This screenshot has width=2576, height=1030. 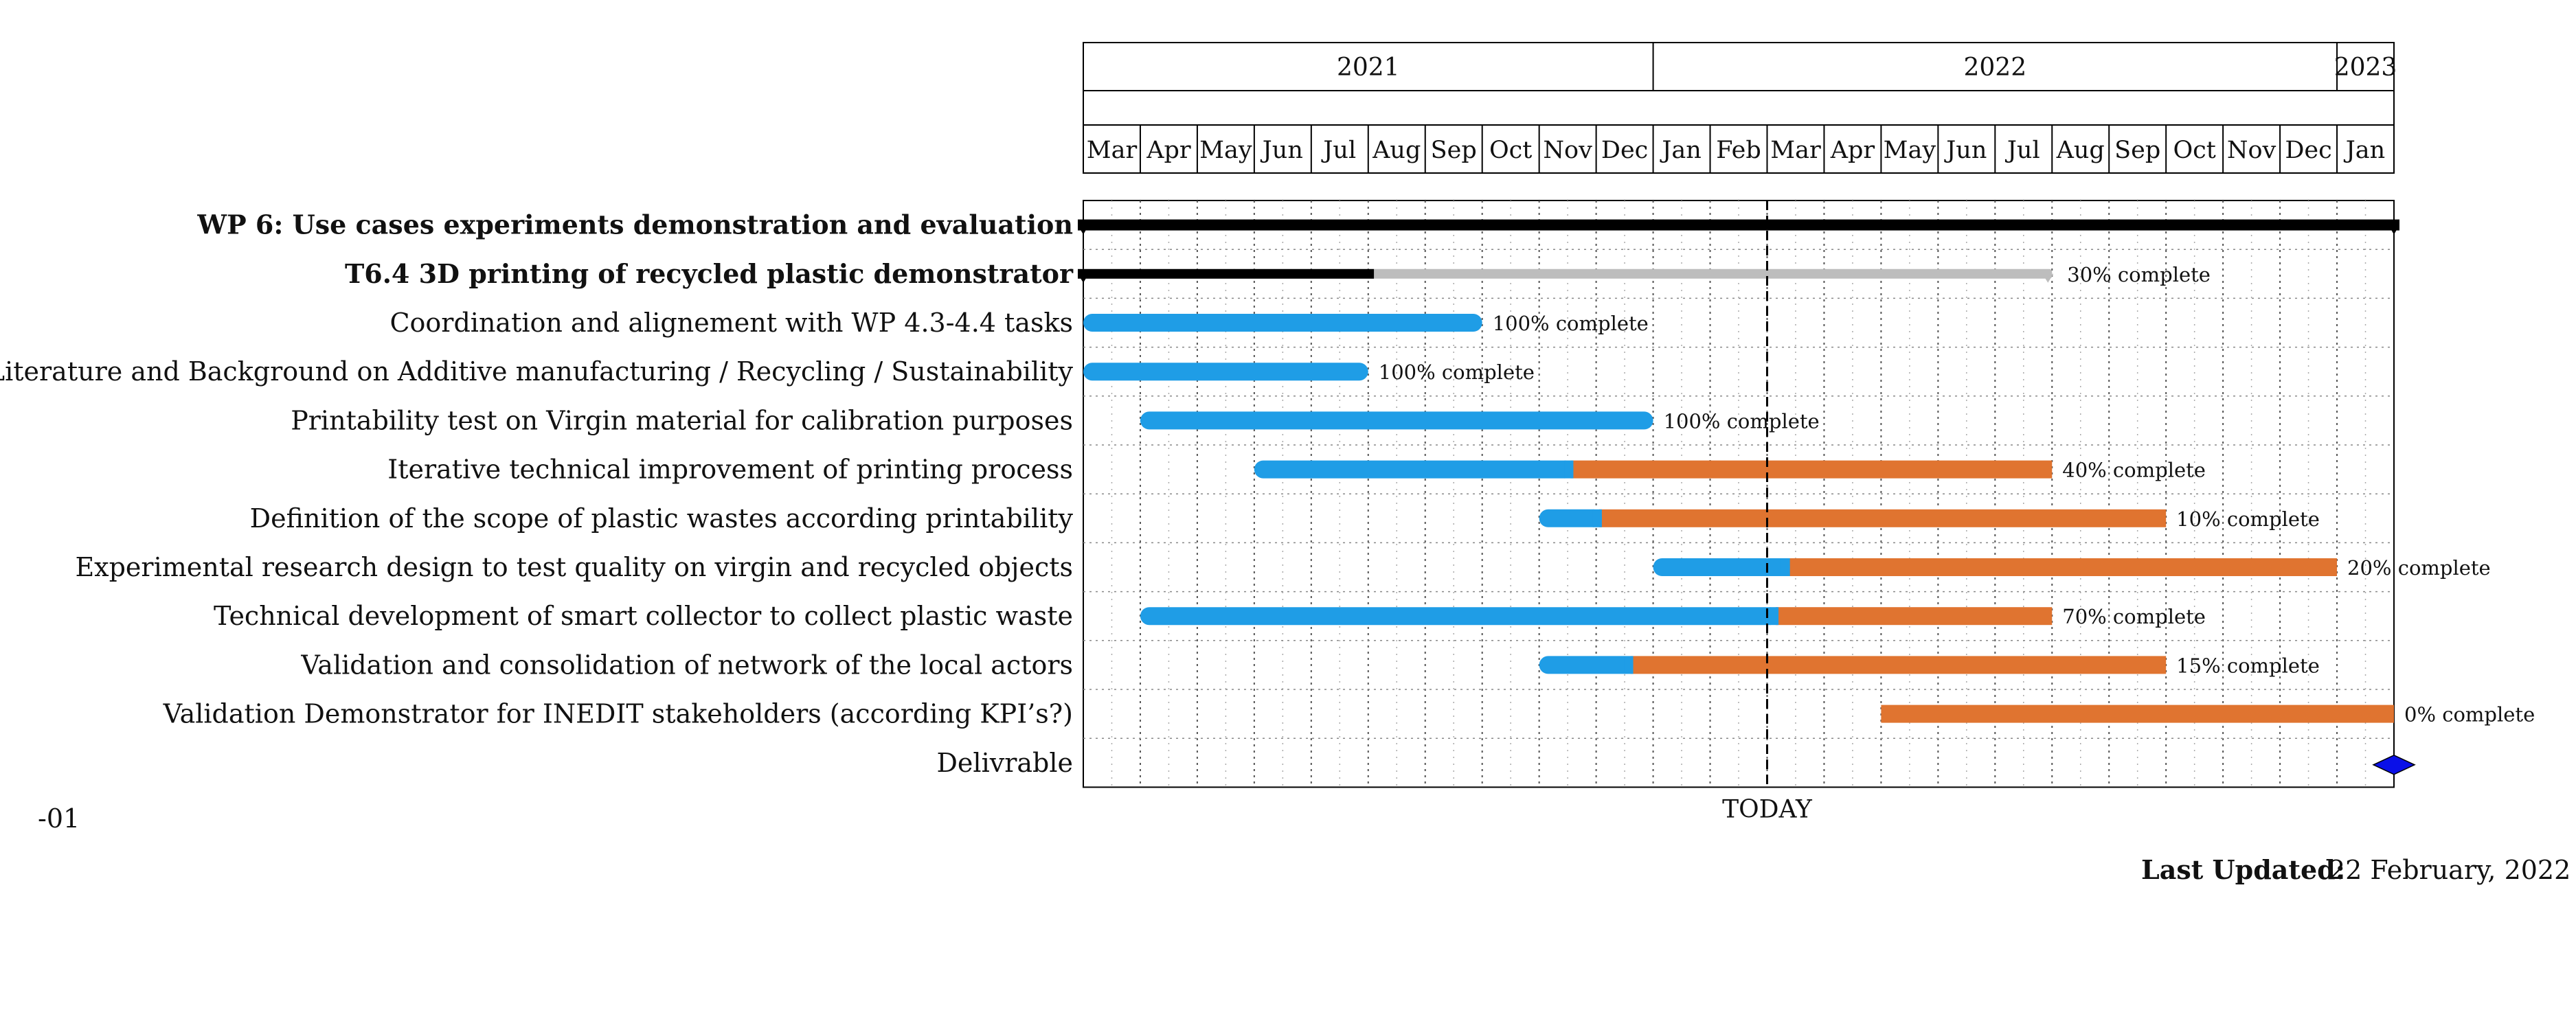 What do you see at coordinates (59, 818) in the screenshot?
I see `footer-left-note: -01` at bounding box center [59, 818].